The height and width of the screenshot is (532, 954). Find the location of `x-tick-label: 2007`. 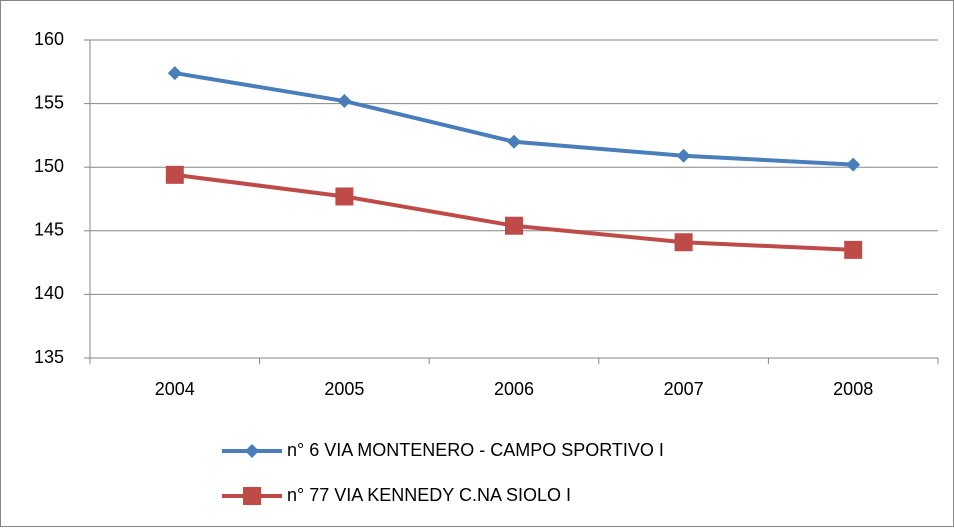

x-tick-label: 2007 is located at coordinates (684, 389).